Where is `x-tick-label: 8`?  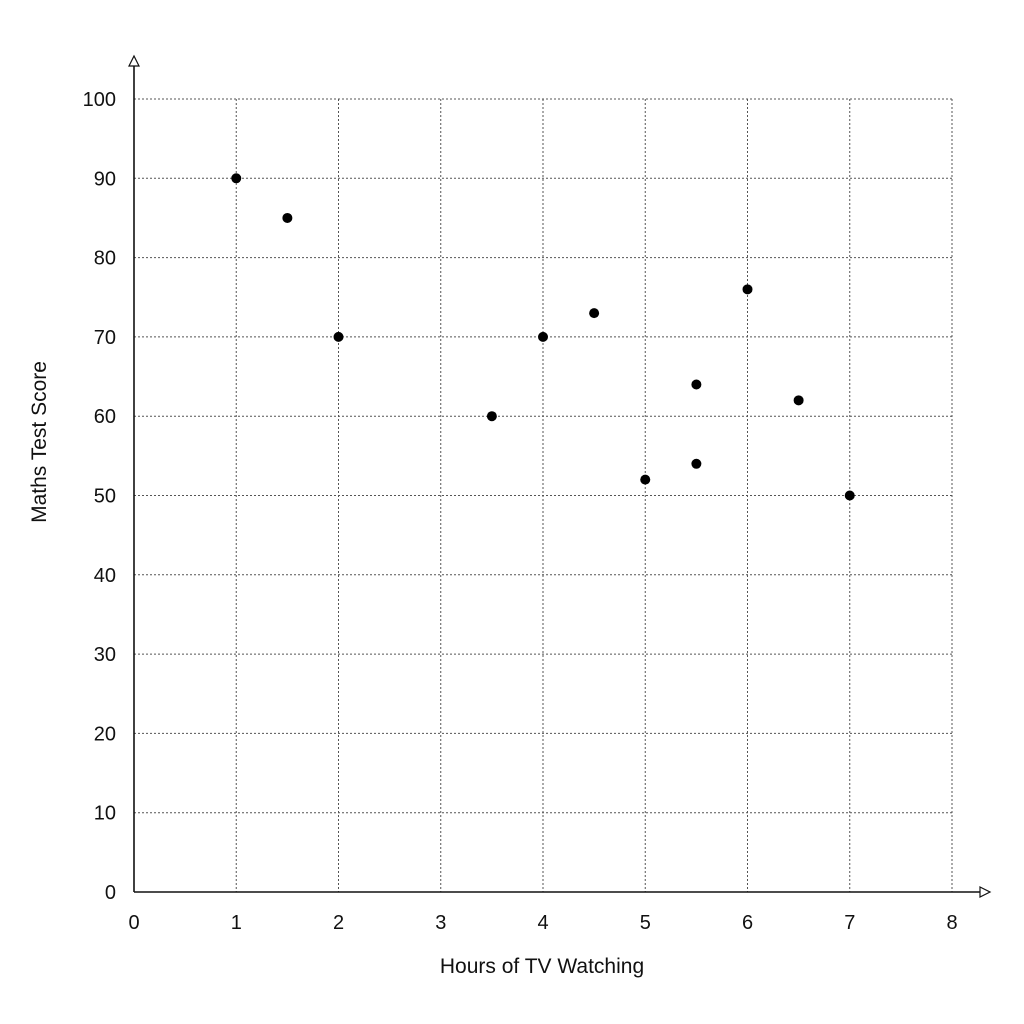 x-tick-label: 8 is located at coordinates (951, 923).